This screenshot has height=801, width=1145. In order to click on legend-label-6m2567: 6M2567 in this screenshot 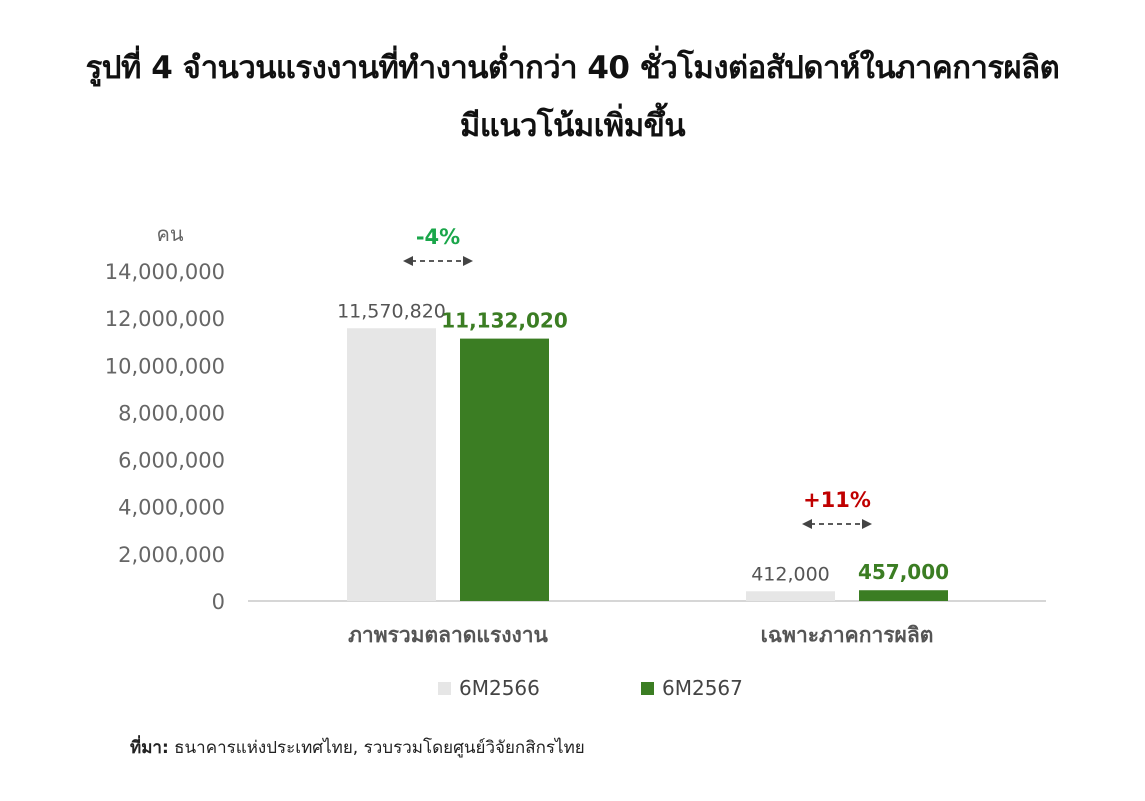, I will do `click(702, 688)`.